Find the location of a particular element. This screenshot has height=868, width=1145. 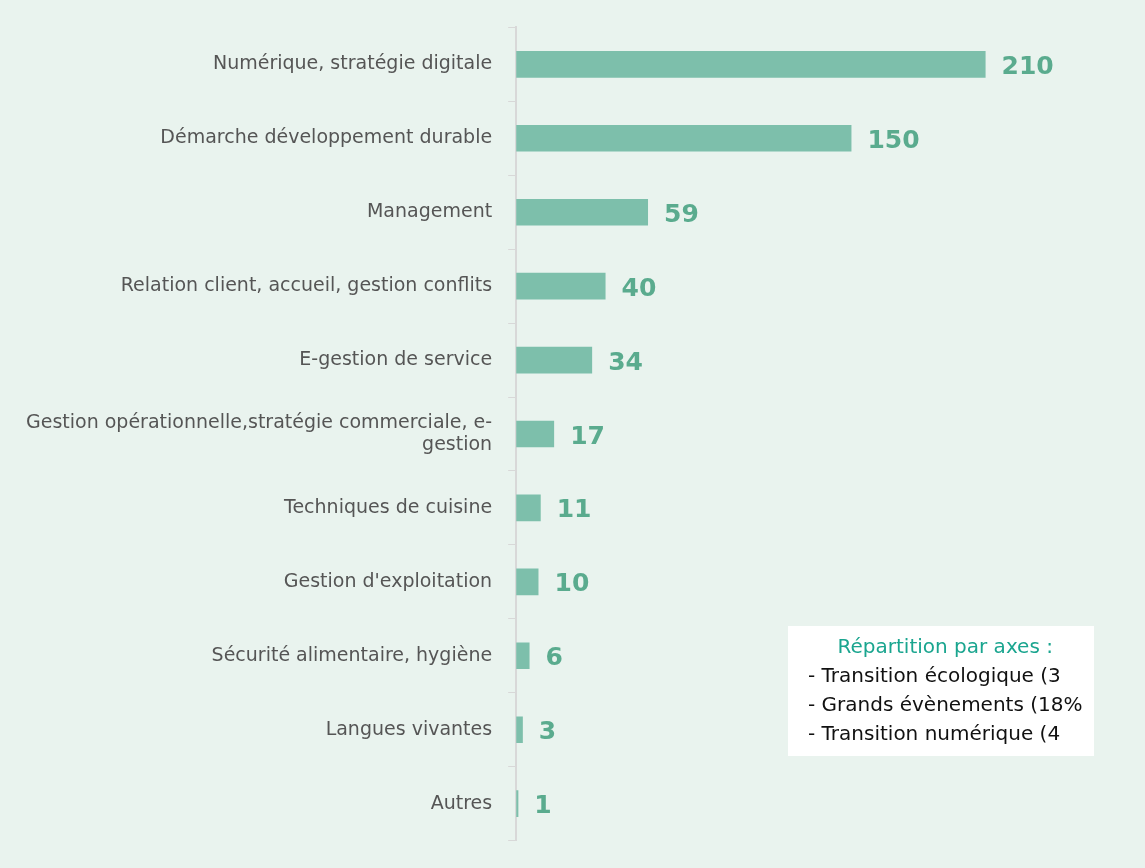

y-tick-label: Relation client, accueil, gestion conflits is located at coordinates (306, 284).